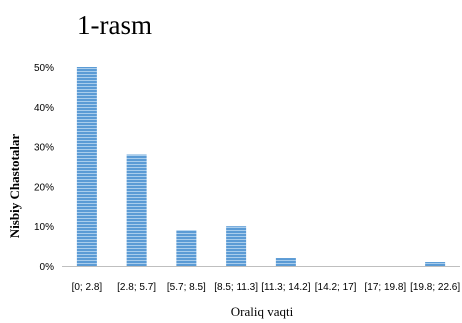  I want to click on x-tick-label: [11.3; 14.2], so click(286, 287).